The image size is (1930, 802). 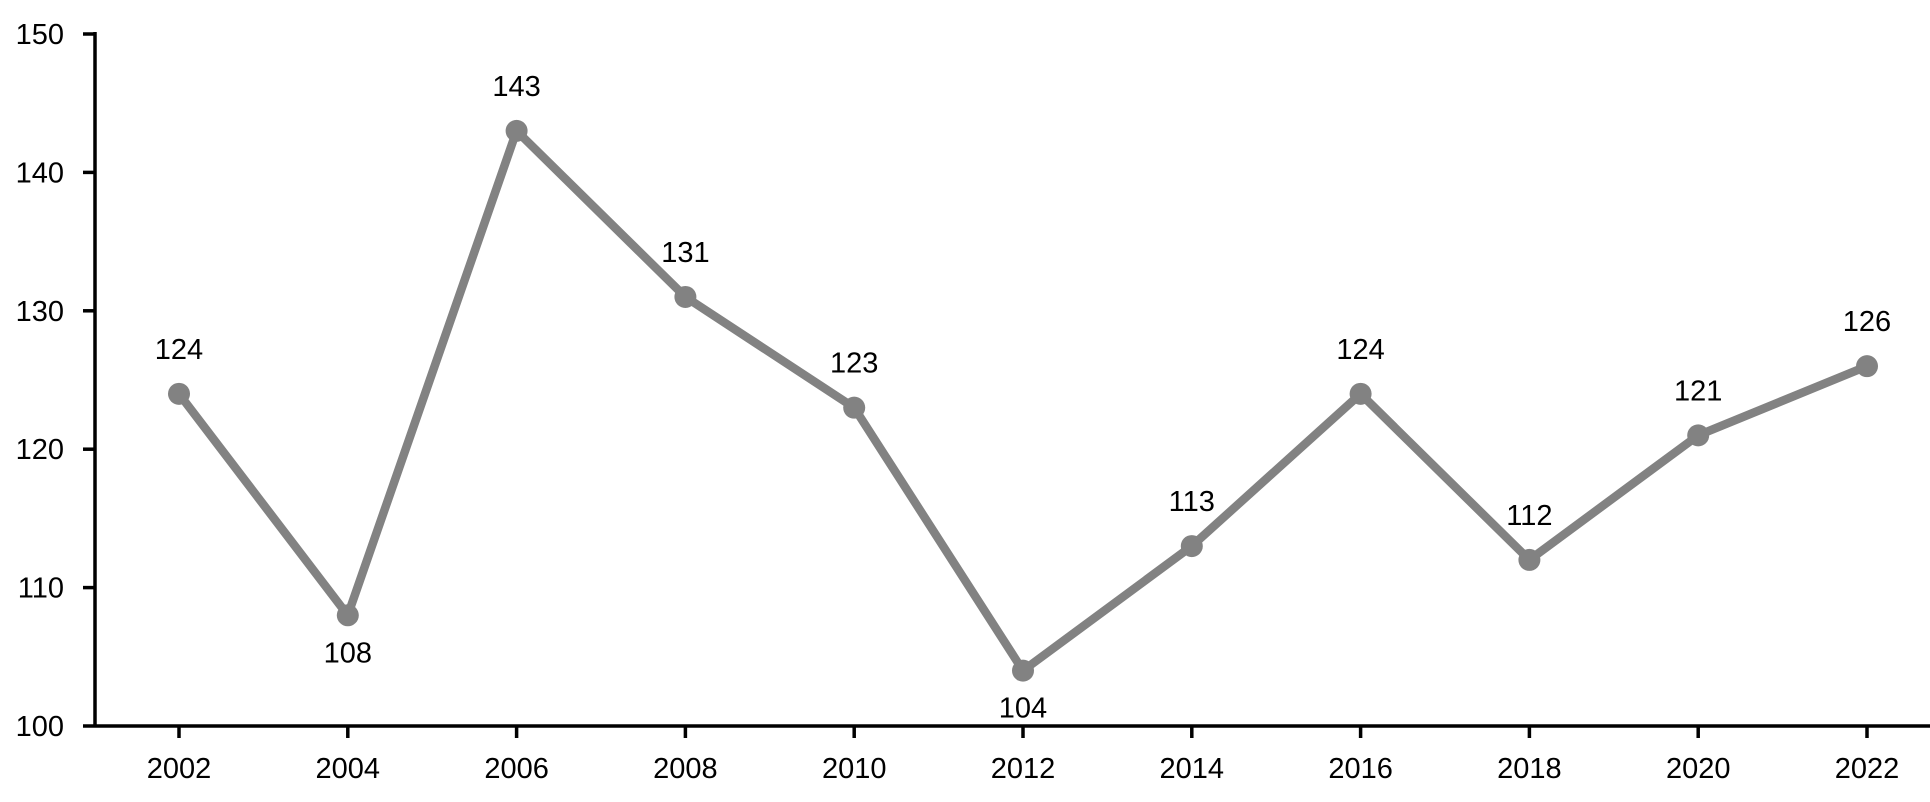 I want to click on data-point-label: 131, so click(x=685, y=253).